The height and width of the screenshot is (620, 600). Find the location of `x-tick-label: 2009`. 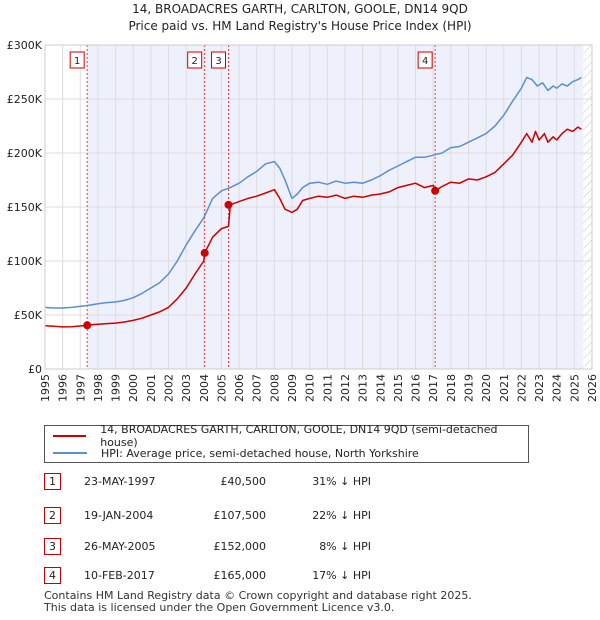

x-tick-label: 2009 is located at coordinates (292, 388).